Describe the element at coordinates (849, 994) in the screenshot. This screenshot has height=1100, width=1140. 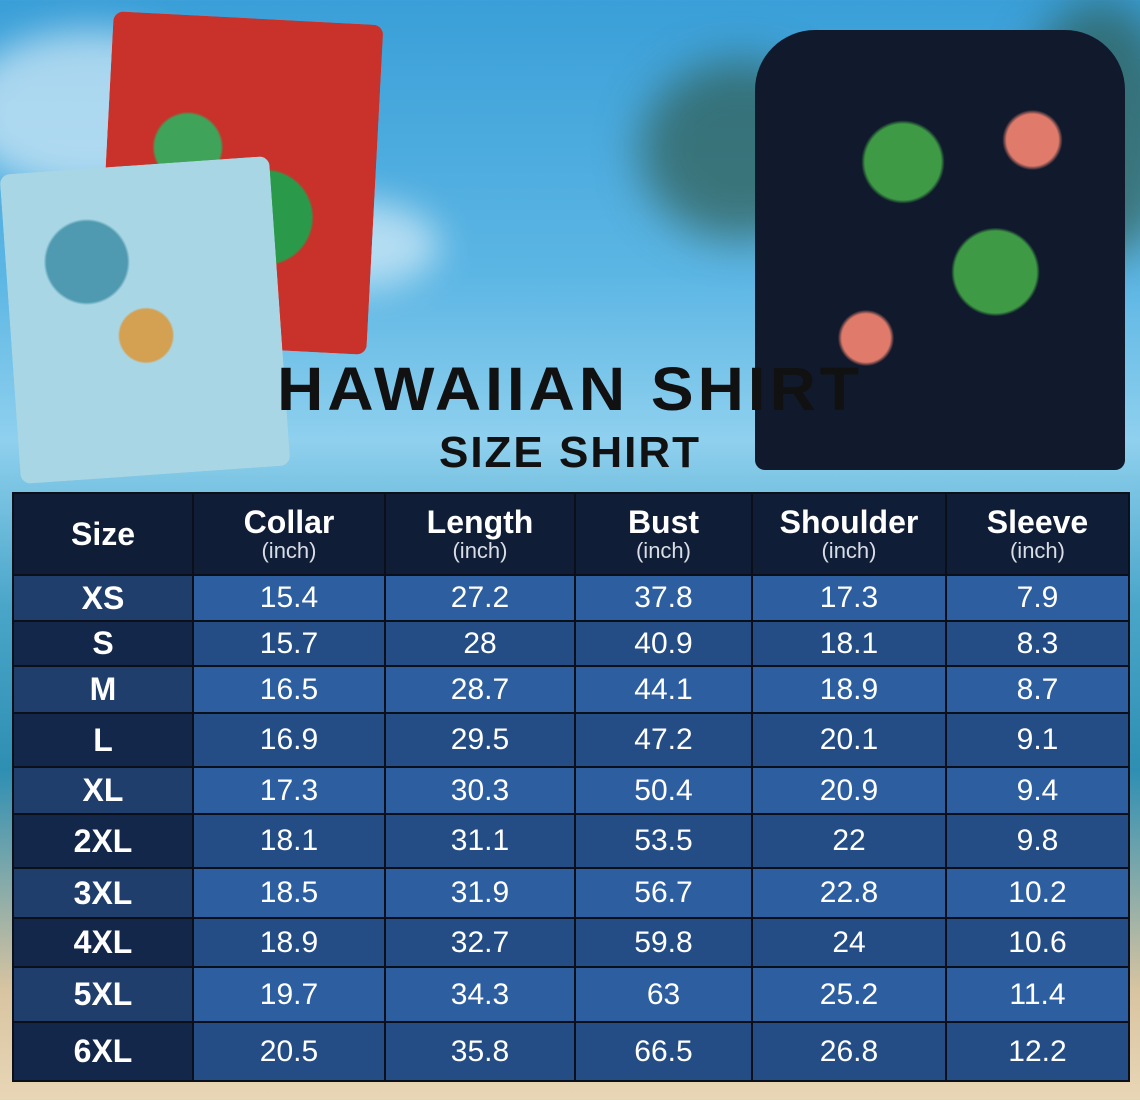
I see `measurement-cell: 25.2` at that location.